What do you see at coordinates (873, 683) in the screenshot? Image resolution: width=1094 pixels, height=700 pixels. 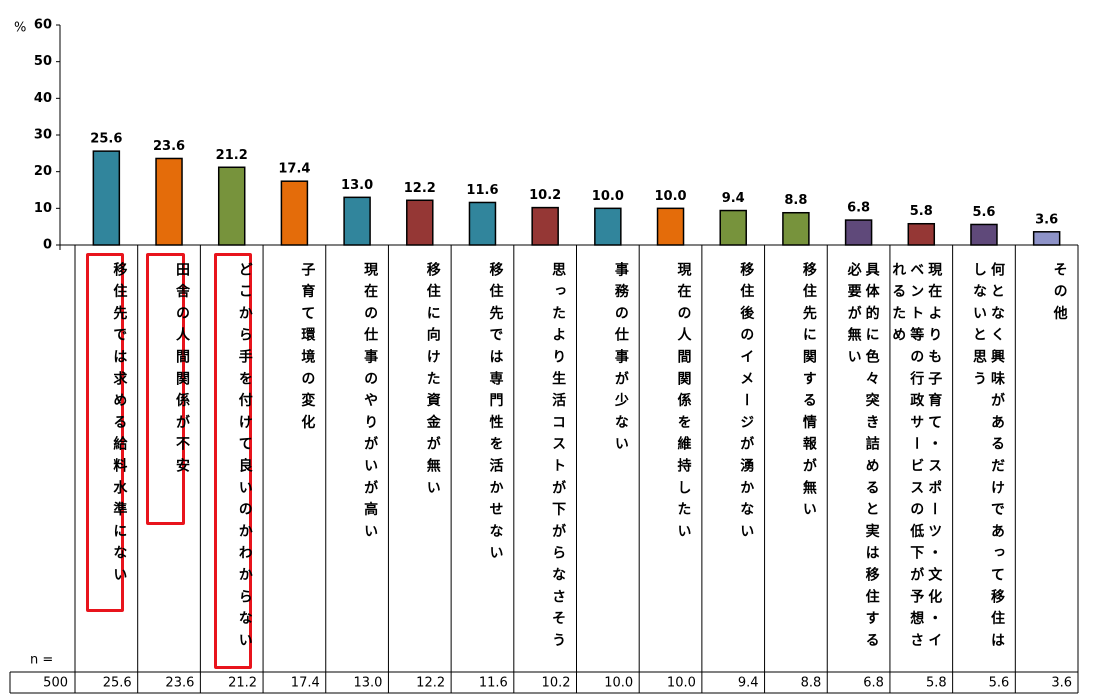 I see `table-value: 6.8` at bounding box center [873, 683].